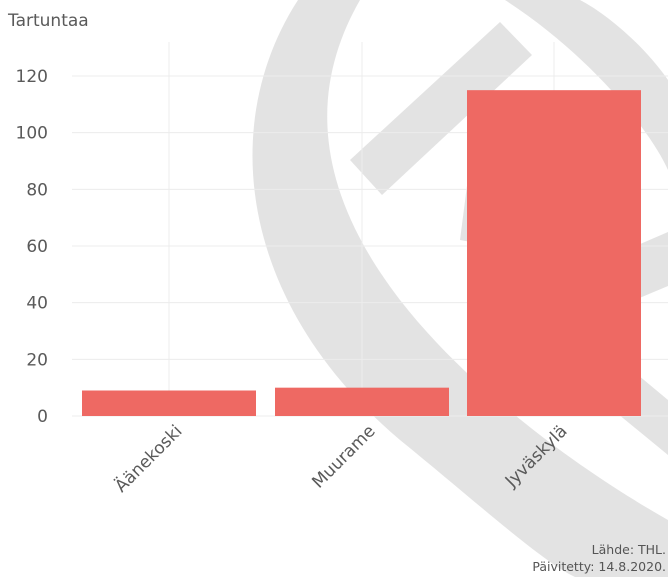 This screenshot has height=577, width=668. What do you see at coordinates (42, 417) in the screenshot?
I see `y-tick-label: 0` at bounding box center [42, 417].